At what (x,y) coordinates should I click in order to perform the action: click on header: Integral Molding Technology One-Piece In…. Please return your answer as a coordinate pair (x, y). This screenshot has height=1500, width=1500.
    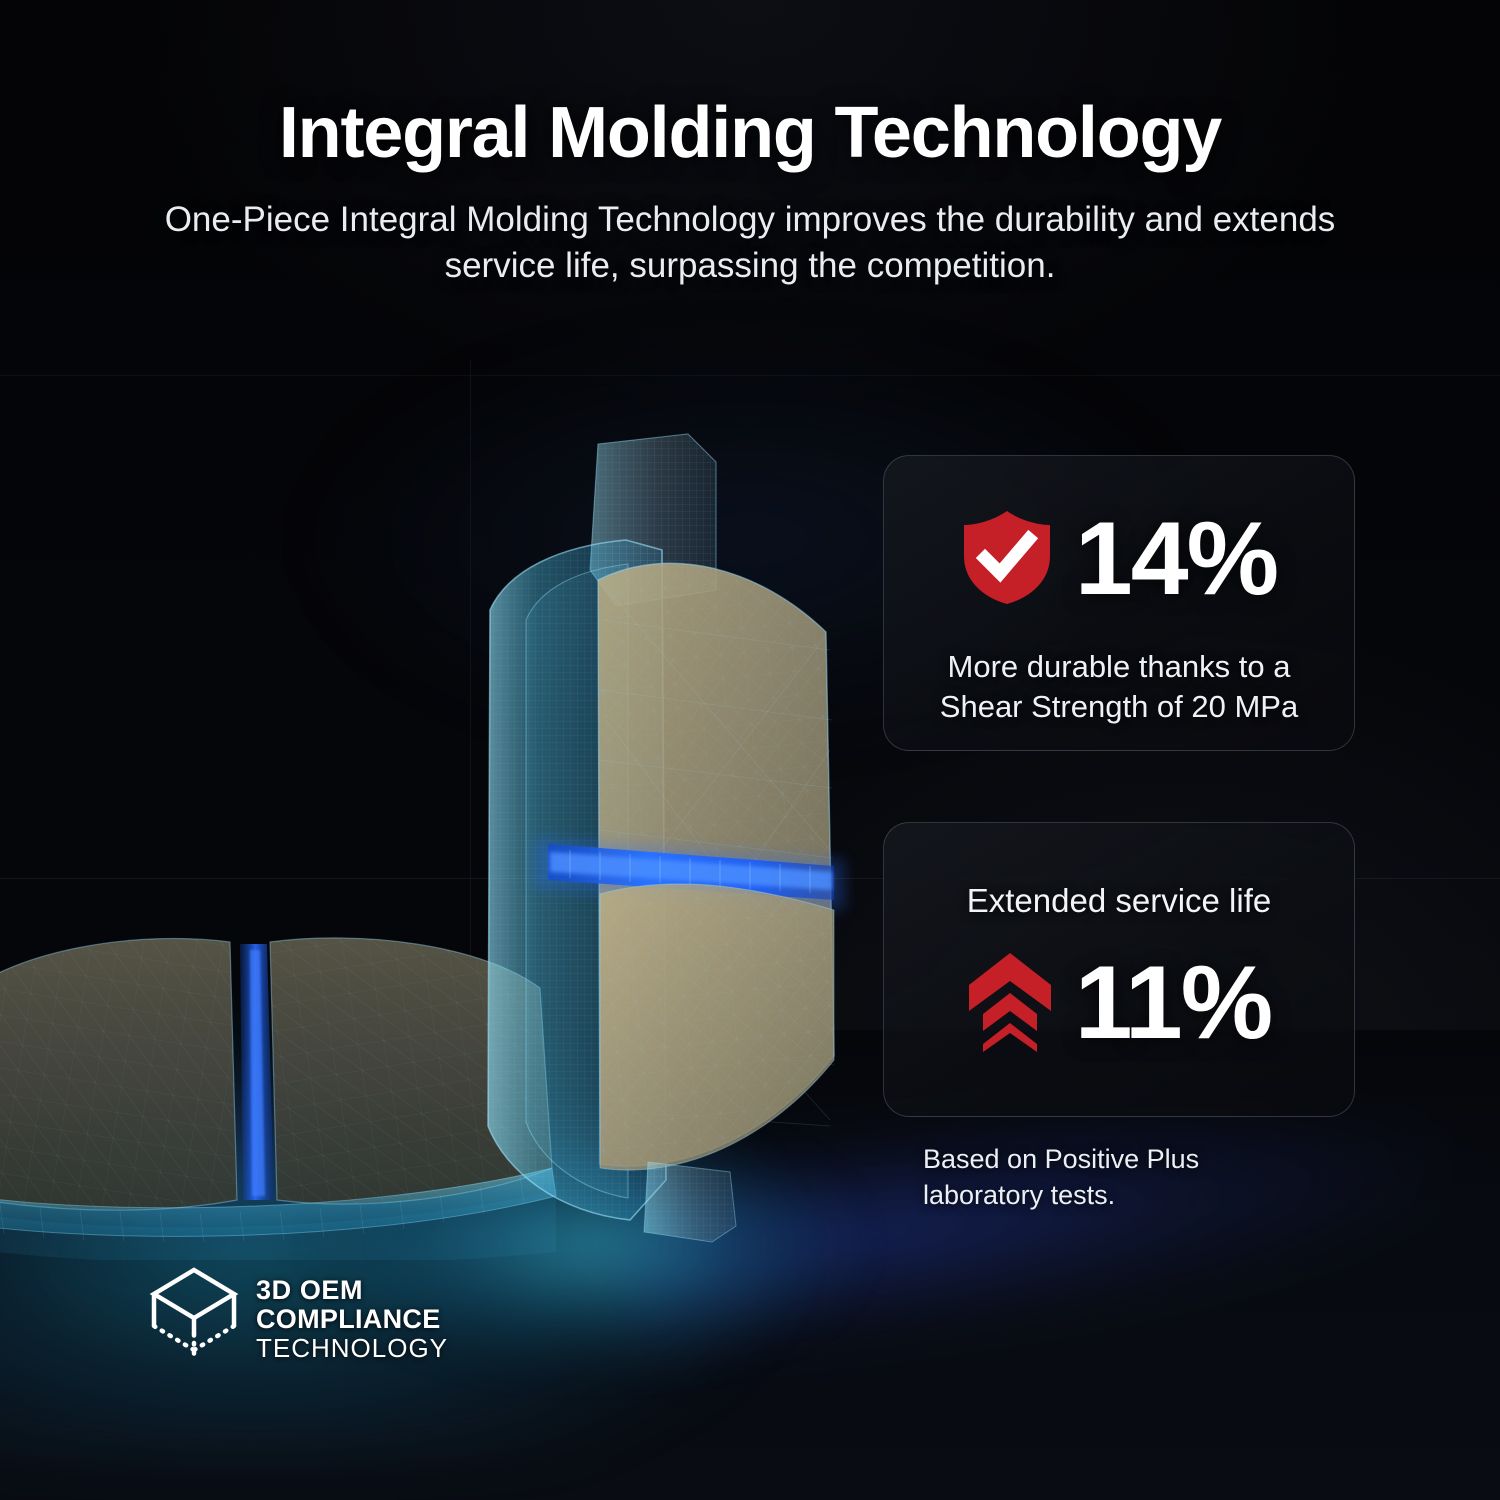
    Looking at the image, I should click on (750, 193).